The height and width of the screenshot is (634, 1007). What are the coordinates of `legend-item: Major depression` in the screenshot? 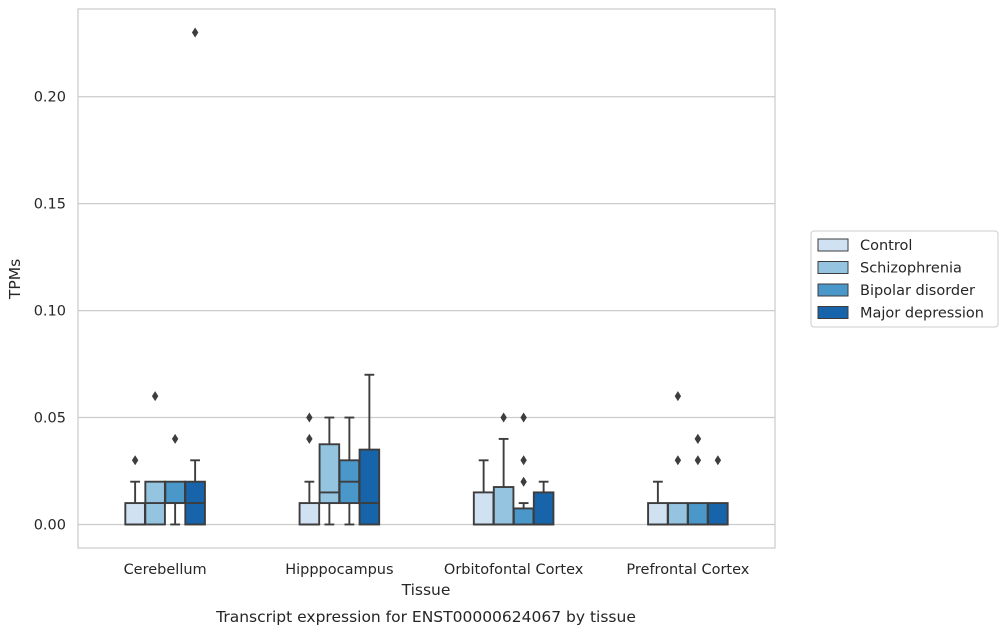 It's located at (900, 314).